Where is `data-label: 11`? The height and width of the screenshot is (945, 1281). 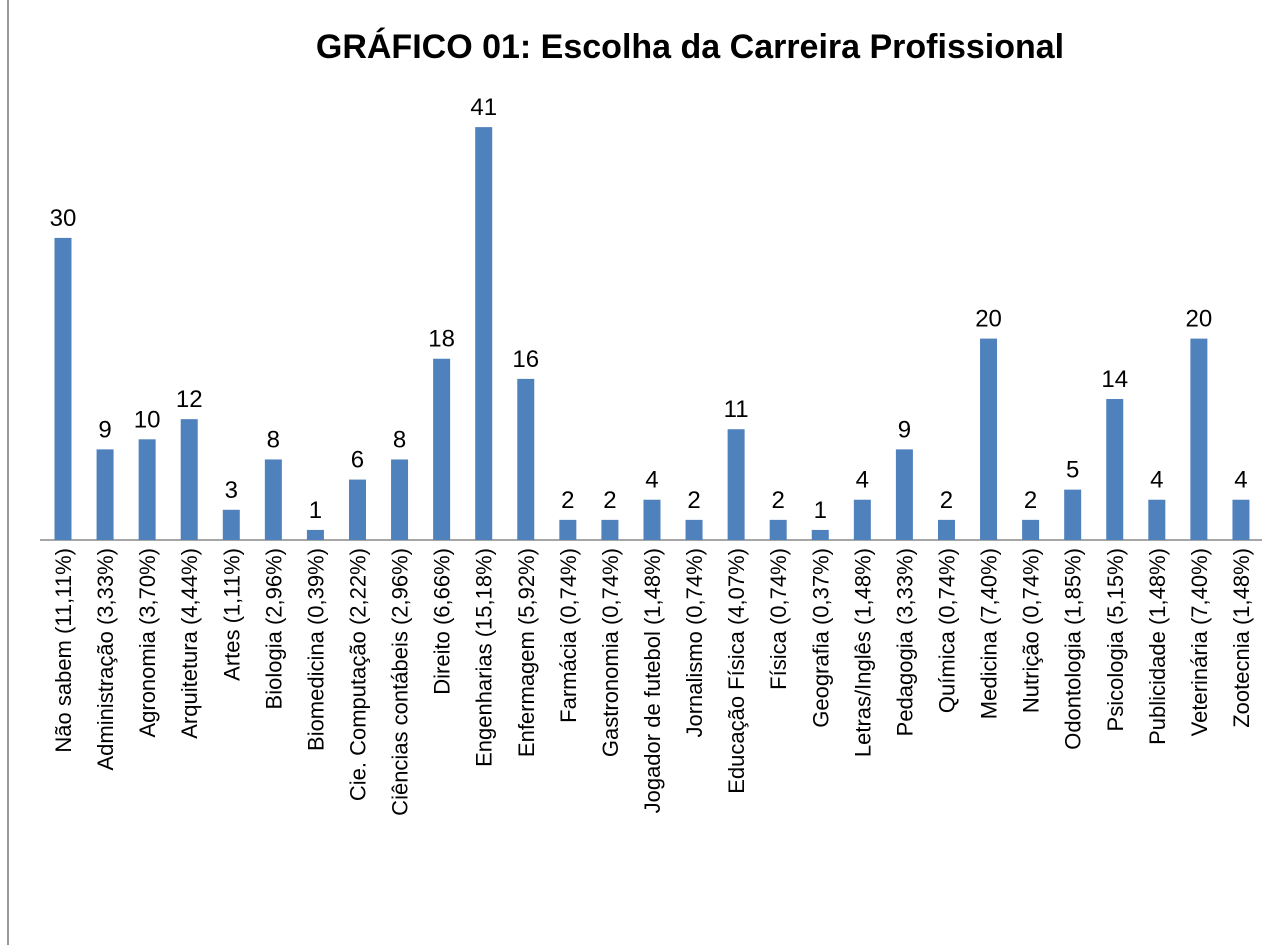
data-label: 11 is located at coordinates (736, 409).